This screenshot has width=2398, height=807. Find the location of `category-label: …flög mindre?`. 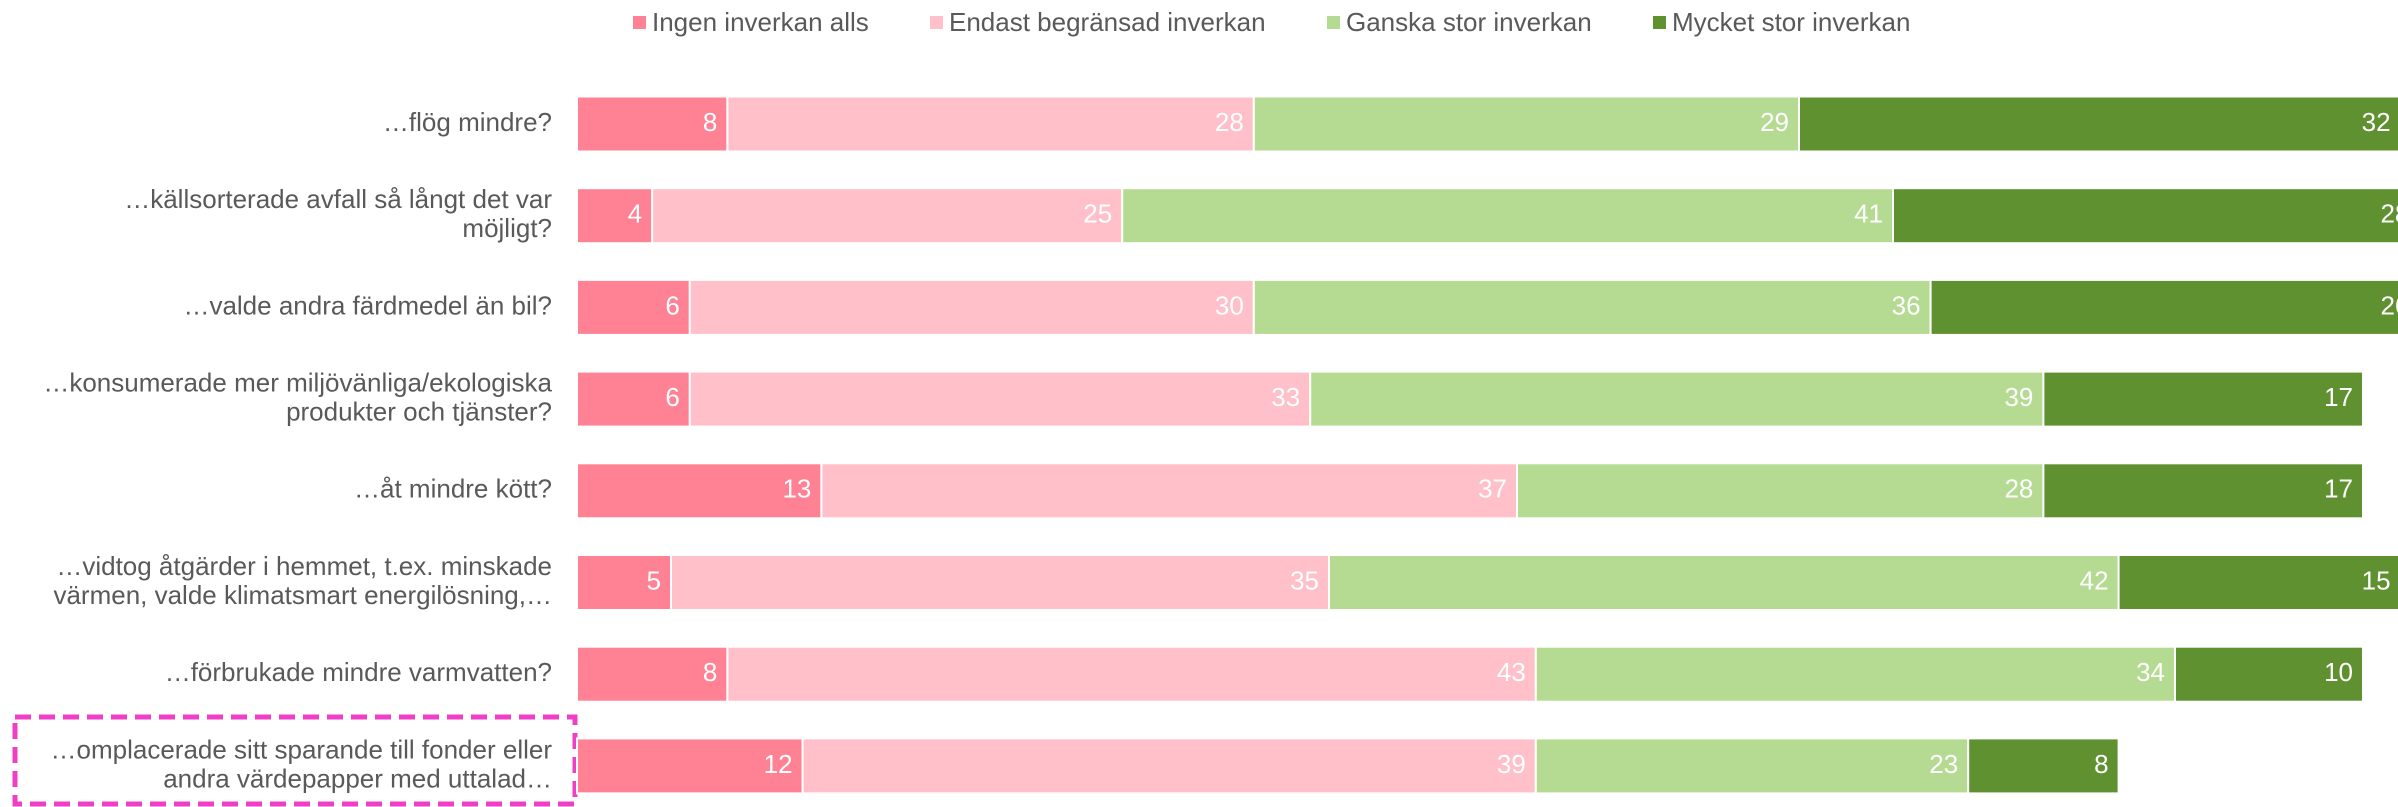

category-label: …flög mindre? is located at coordinates (467, 122).